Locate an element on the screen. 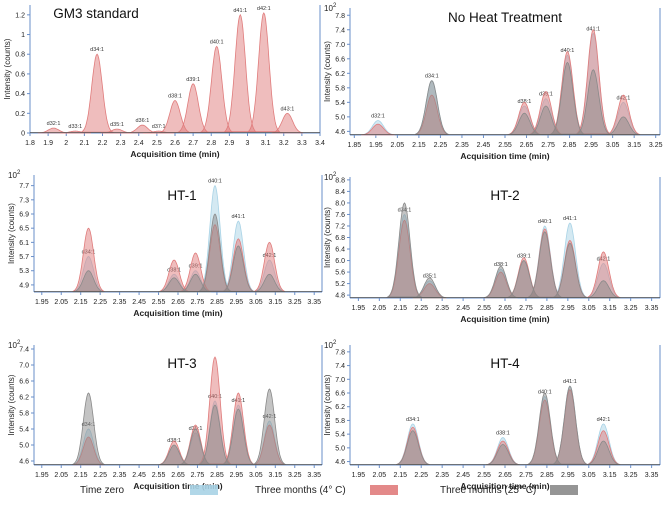  y-tick-label: 7.3 is located at coordinates (24, 200).